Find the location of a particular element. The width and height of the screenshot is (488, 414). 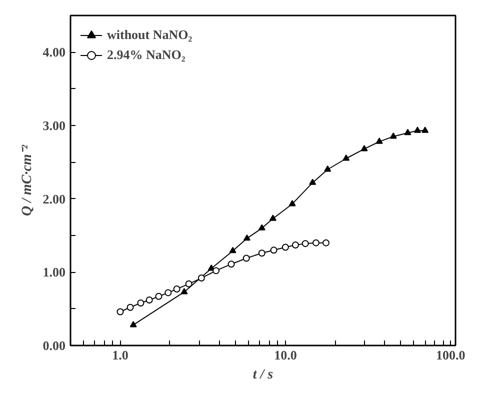

y-tick-label: 1.00 is located at coordinates (54, 272).